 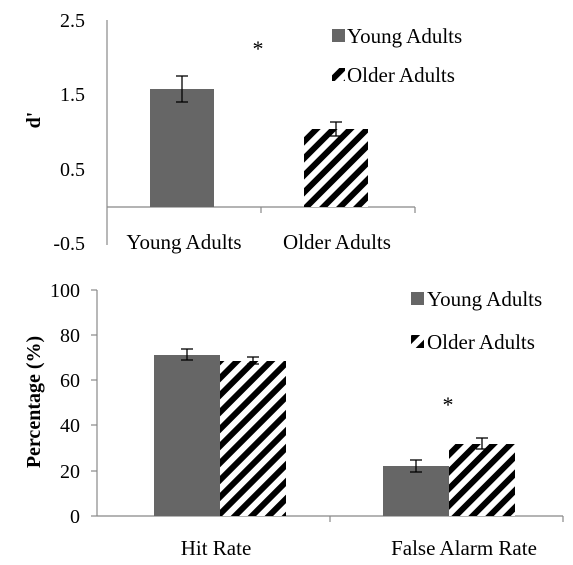 What do you see at coordinates (183, 242) in the screenshot?
I see `x-category-label: Young Adults` at bounding box center [183, 242].